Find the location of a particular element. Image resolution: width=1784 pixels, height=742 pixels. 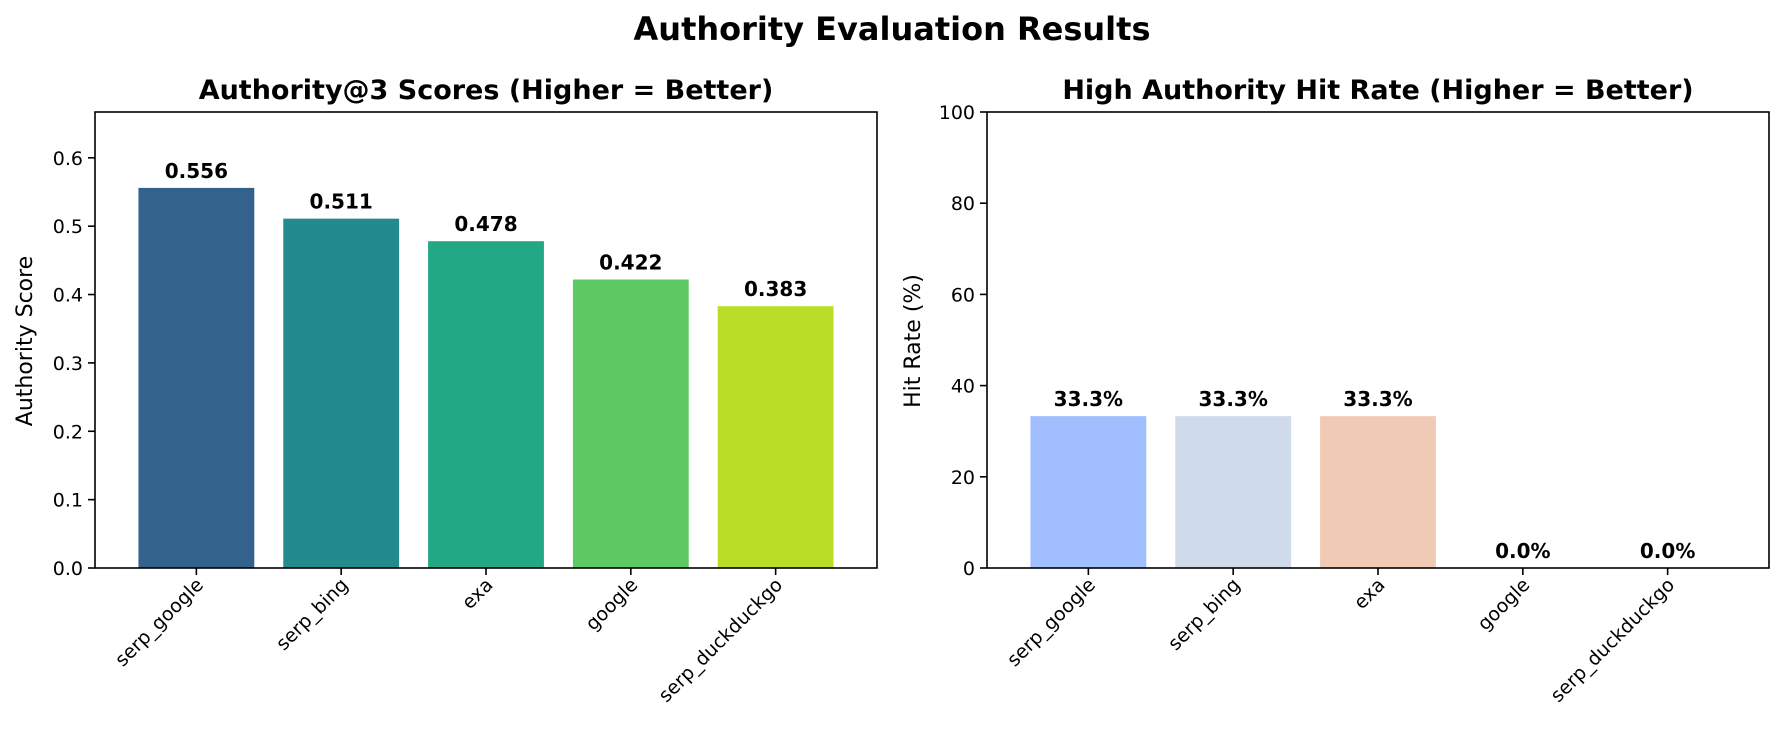

y-tick-label: 80 is located at coordinates (963, 204).